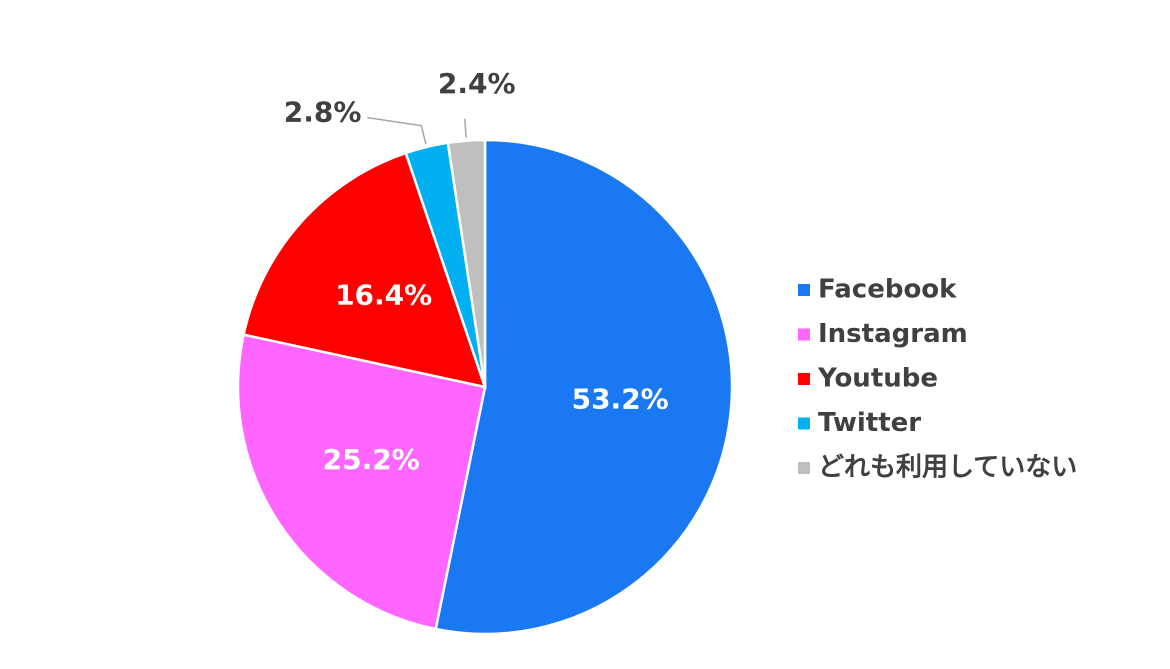  Describe the element at coordinates (887, 290) in the screenshot. I see `legend-label: Facebook` at that location.